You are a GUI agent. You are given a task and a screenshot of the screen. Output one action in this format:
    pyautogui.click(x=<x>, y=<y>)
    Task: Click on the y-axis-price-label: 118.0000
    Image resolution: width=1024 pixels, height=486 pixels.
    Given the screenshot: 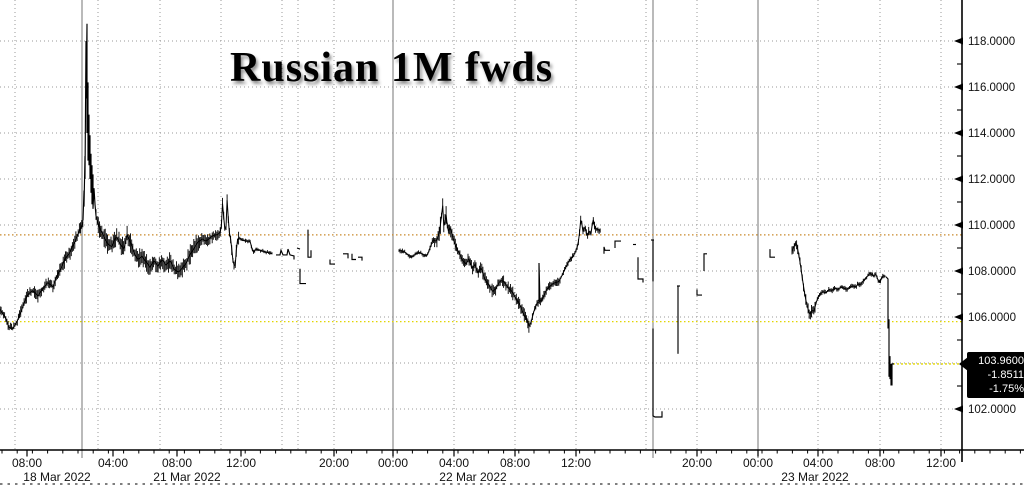 What is the action you would take?
    pyautogui.click(x=991, y=42)
    